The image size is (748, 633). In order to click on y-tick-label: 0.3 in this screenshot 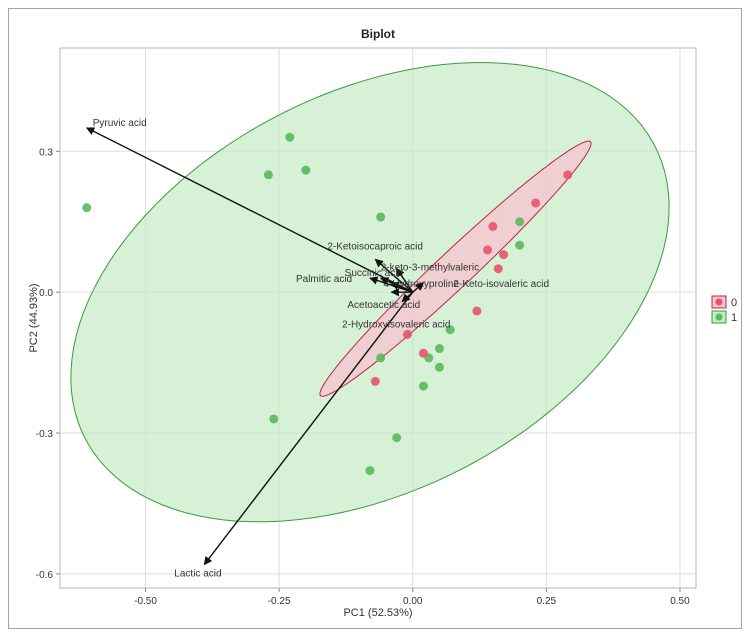, I will do `click(46, 152)`.